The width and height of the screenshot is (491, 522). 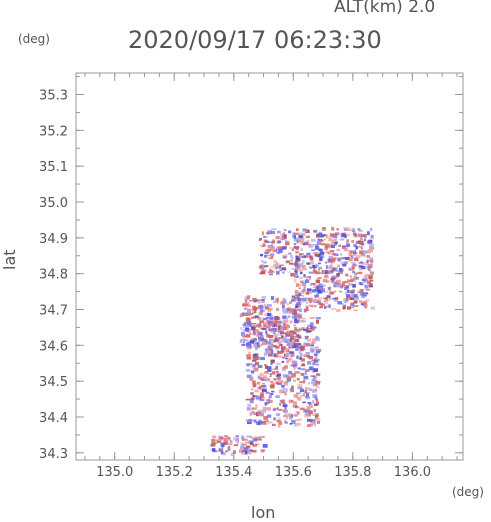 I want to click on x-tick-label: 135.6, so click(x=293, y=472).